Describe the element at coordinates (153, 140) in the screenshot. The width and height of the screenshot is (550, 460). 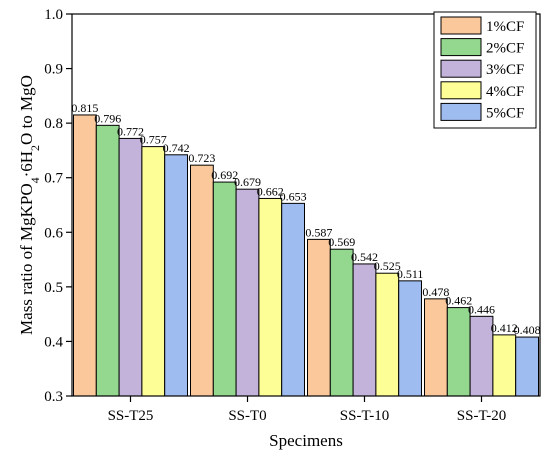
I see `bar-value-label: 0.757` at that location.